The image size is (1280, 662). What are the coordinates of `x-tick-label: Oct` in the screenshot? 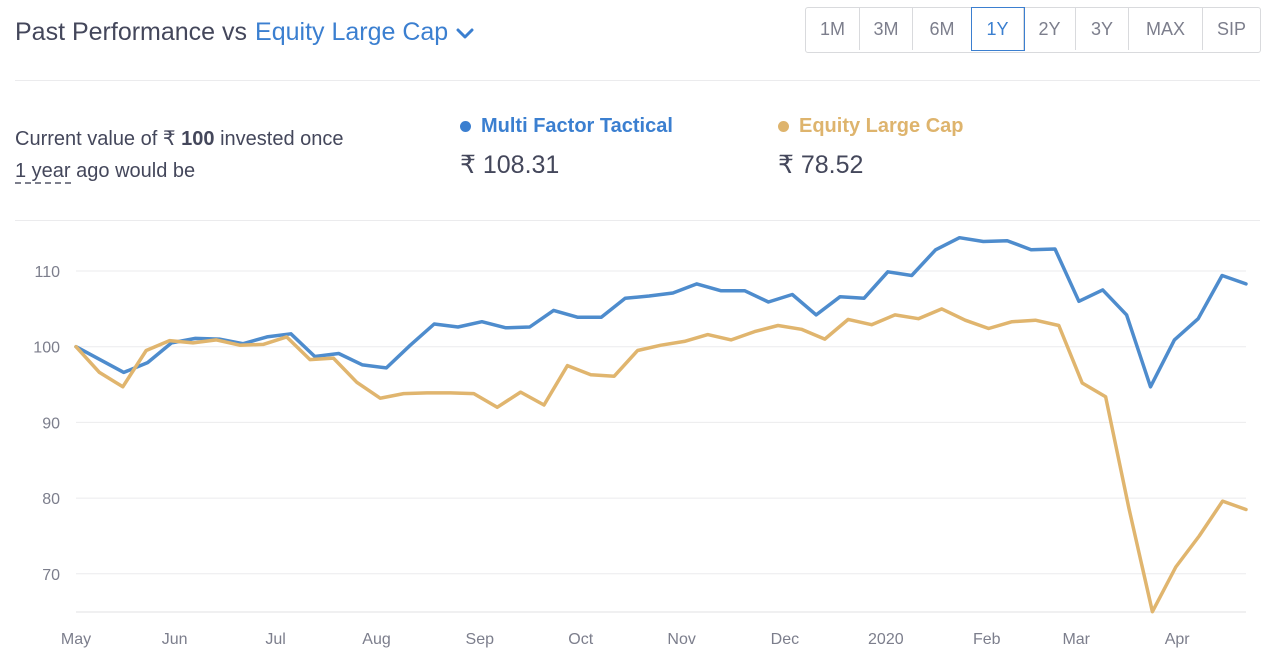 It's located at (580, 639).